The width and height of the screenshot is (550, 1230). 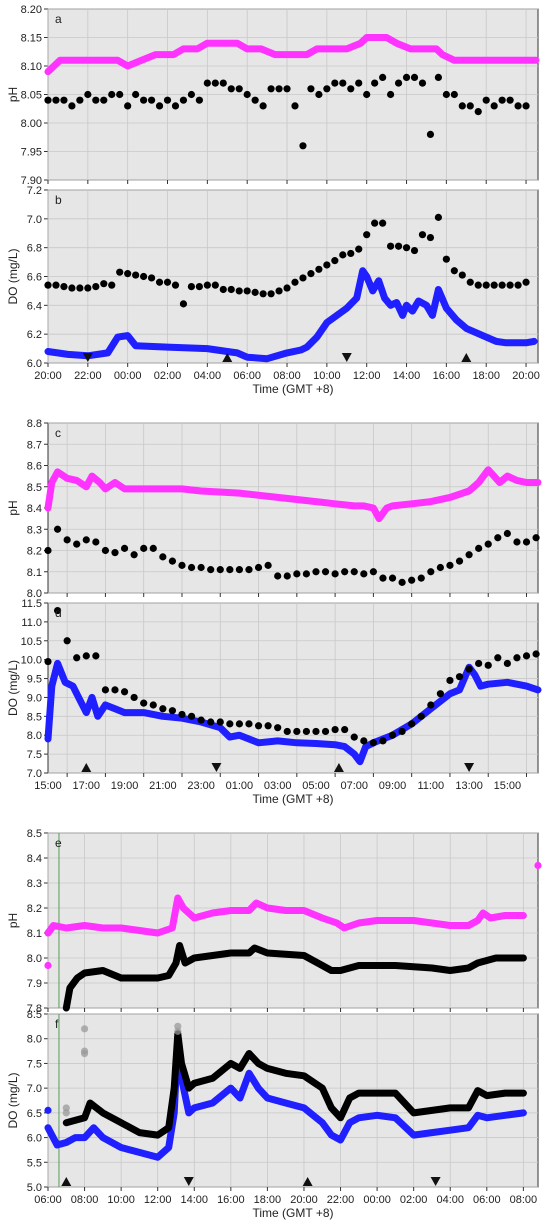 I want to click on x-tick-label: 20:00, so click(x=526, y=376).